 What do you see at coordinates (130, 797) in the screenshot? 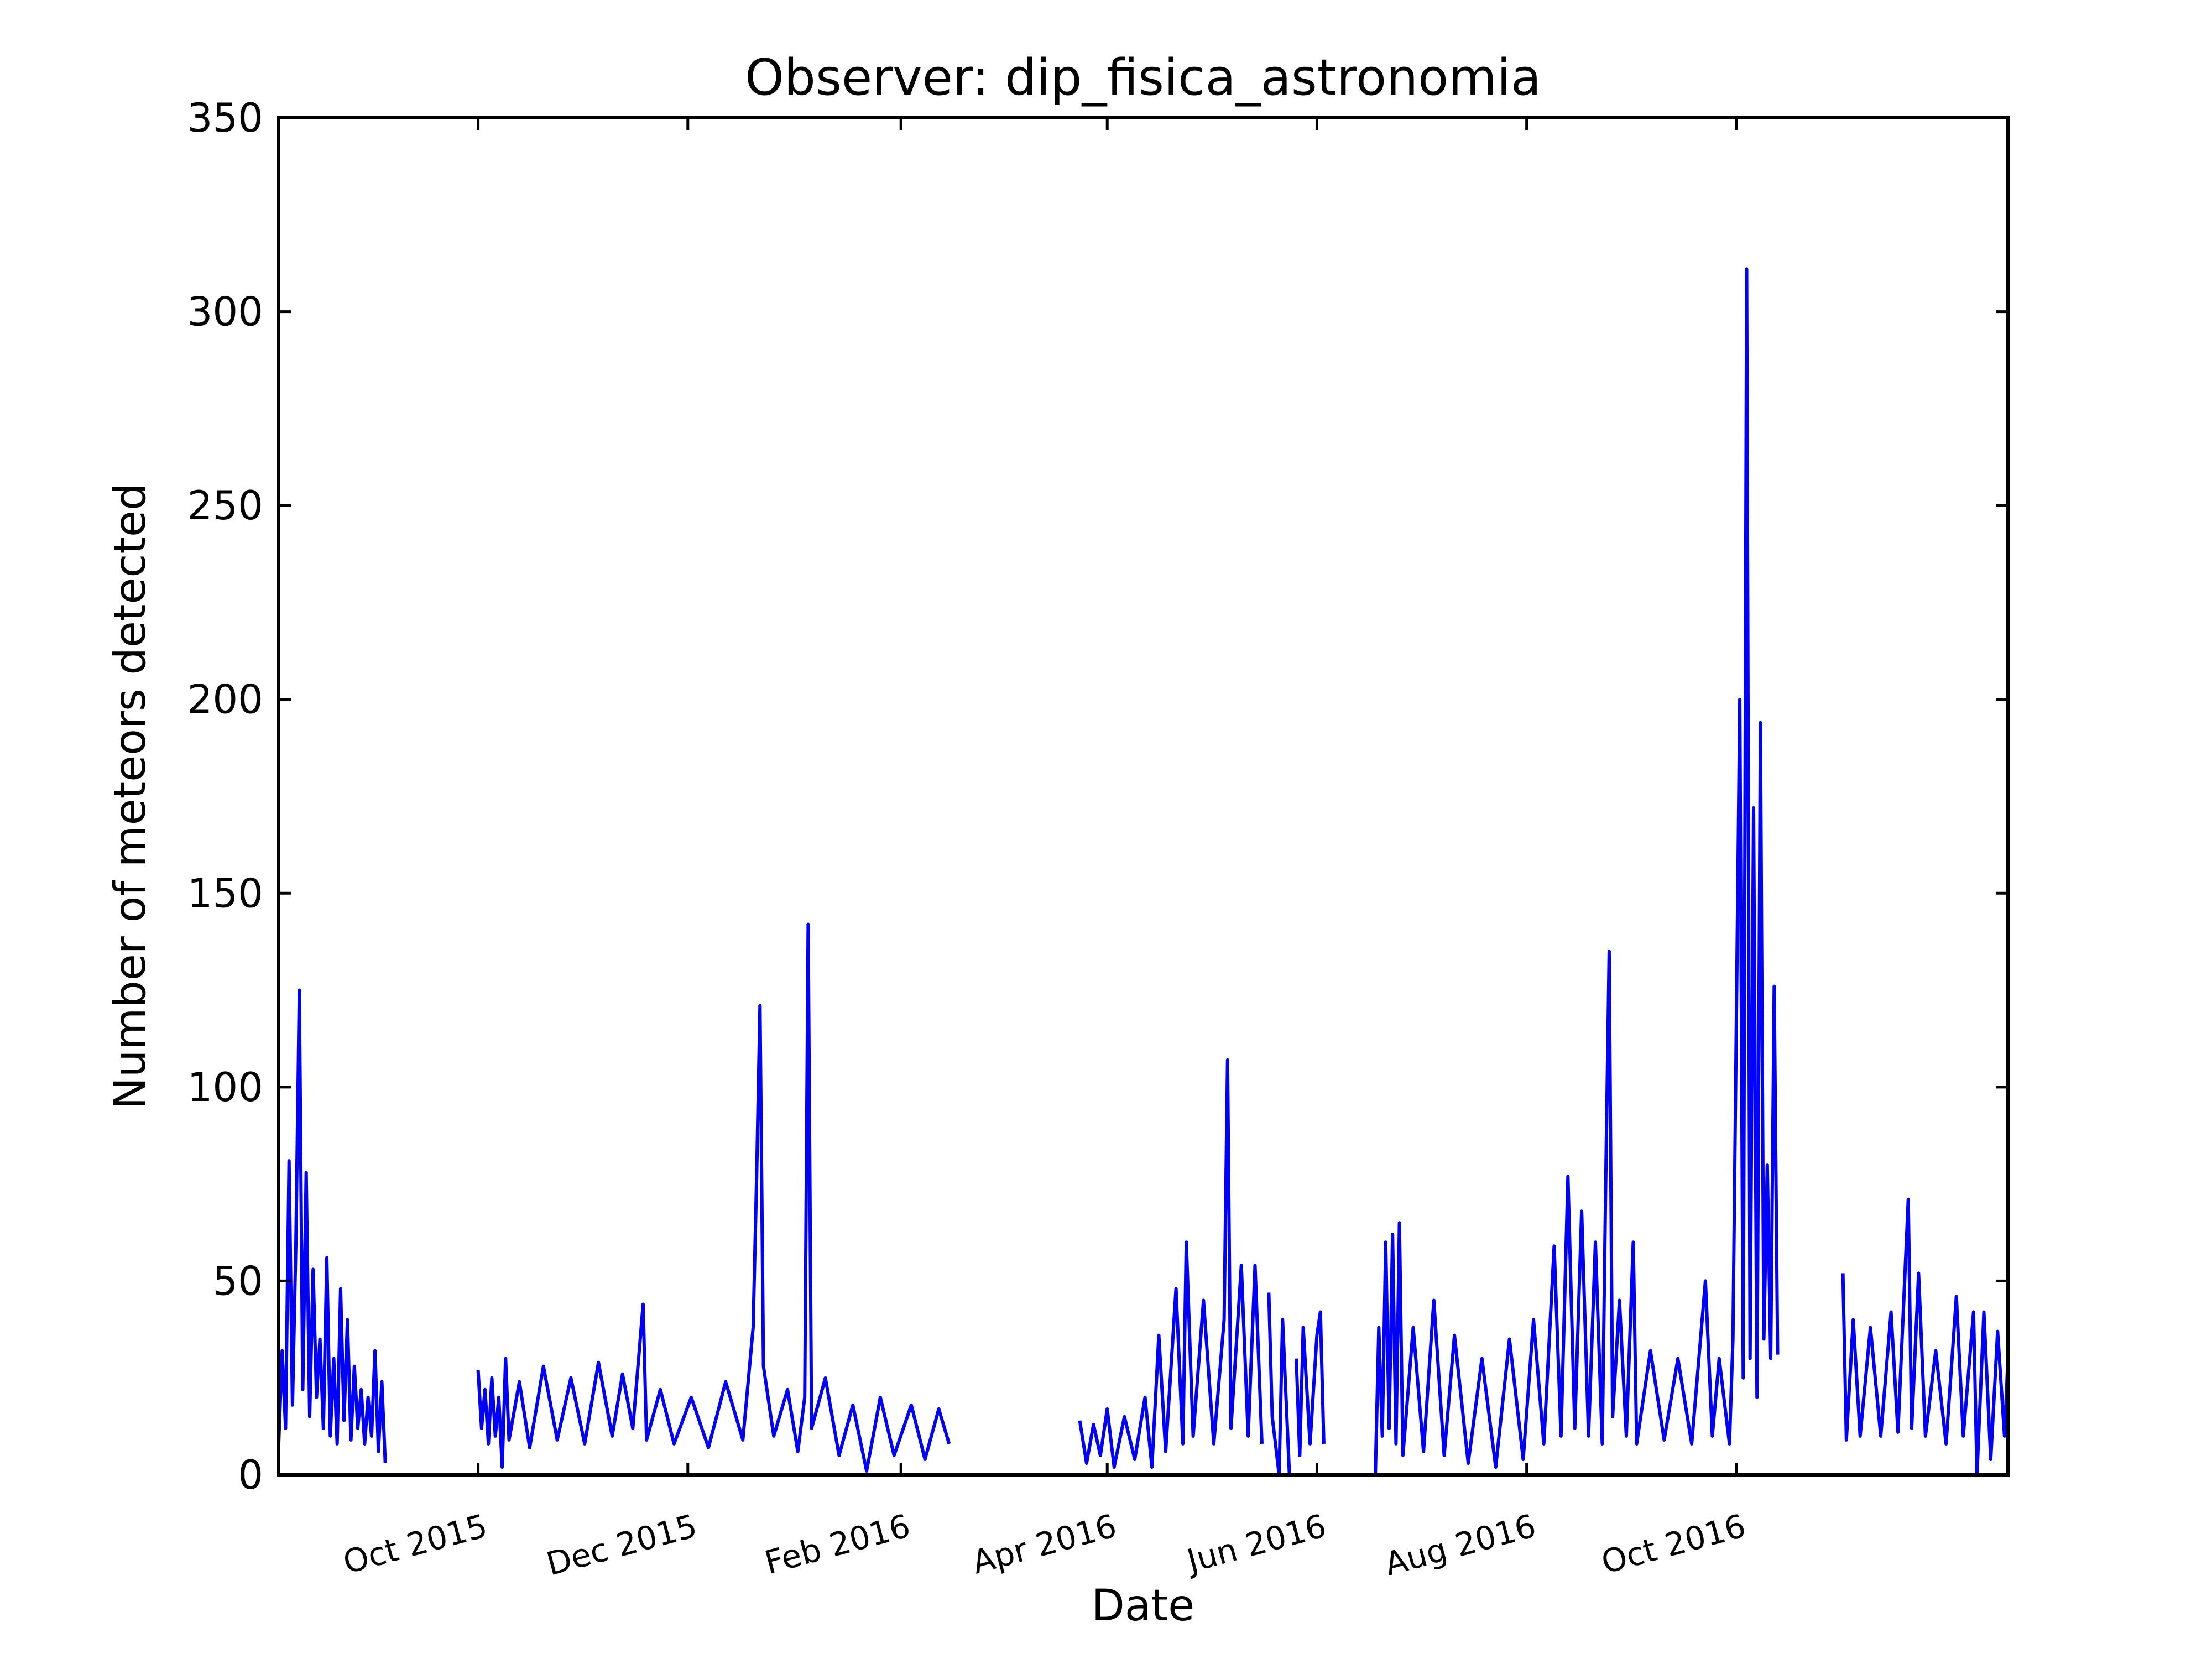
I see `y-axis-label: Number of meteors detected` at bounding box center [130, 797].